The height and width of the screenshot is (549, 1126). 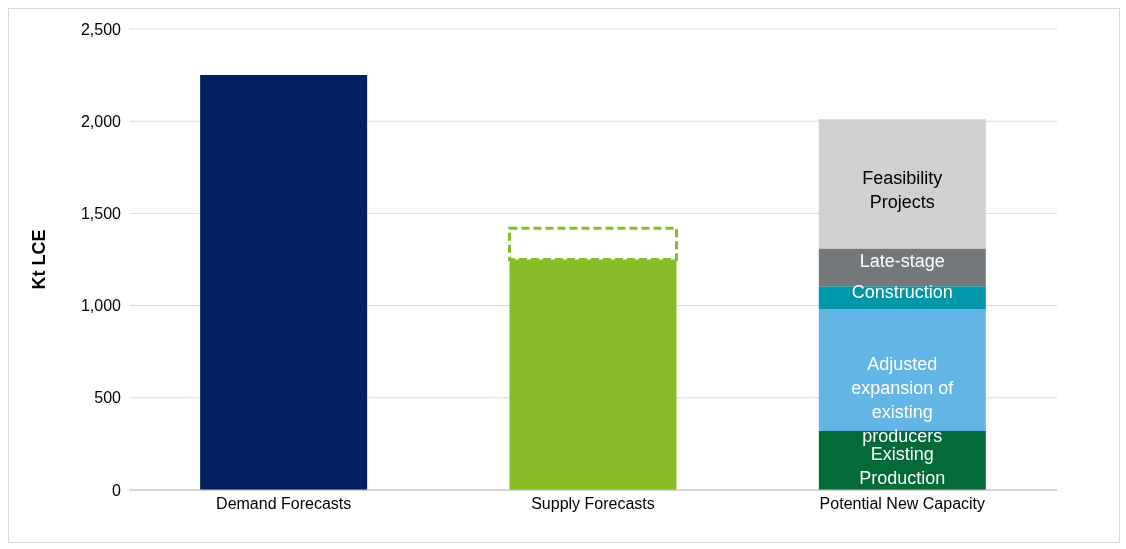 I want to click on y-tick-label: 2,000, so click(x=101, y=121).